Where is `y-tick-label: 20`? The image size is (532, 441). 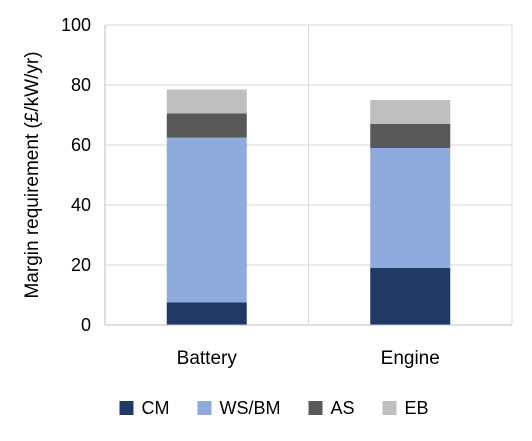 y-tick-label: 20 is located at coordinates (81, 265).